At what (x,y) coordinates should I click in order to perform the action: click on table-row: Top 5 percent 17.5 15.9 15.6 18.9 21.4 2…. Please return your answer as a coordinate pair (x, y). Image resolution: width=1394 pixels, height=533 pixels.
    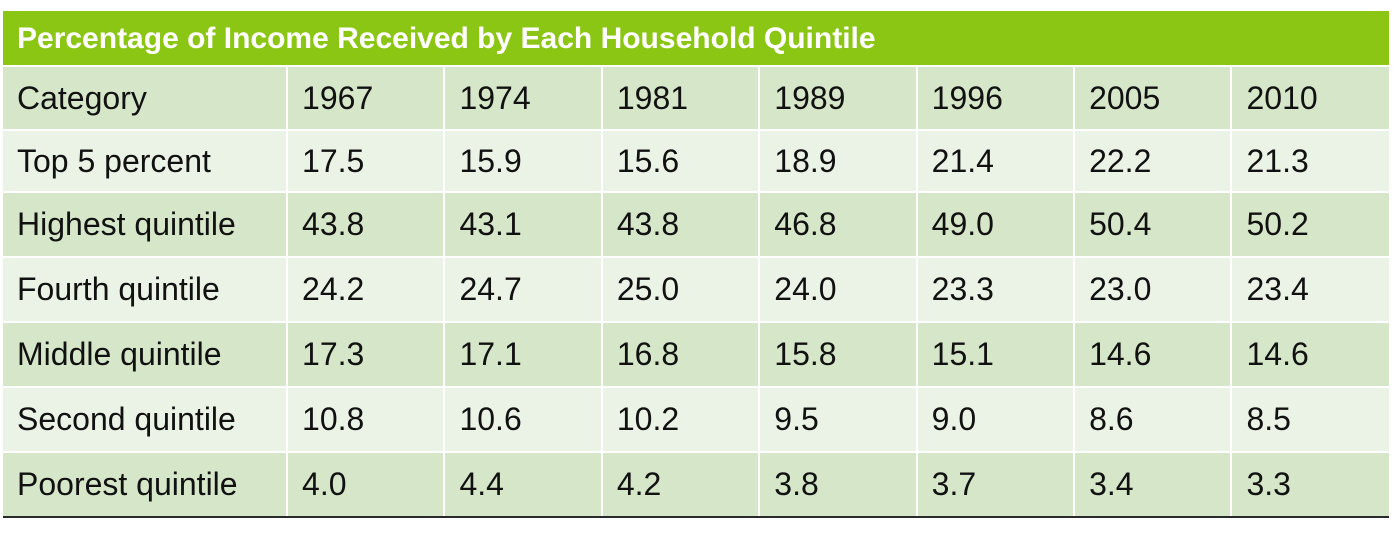
    Looking at the image, I should click on (696, 161).